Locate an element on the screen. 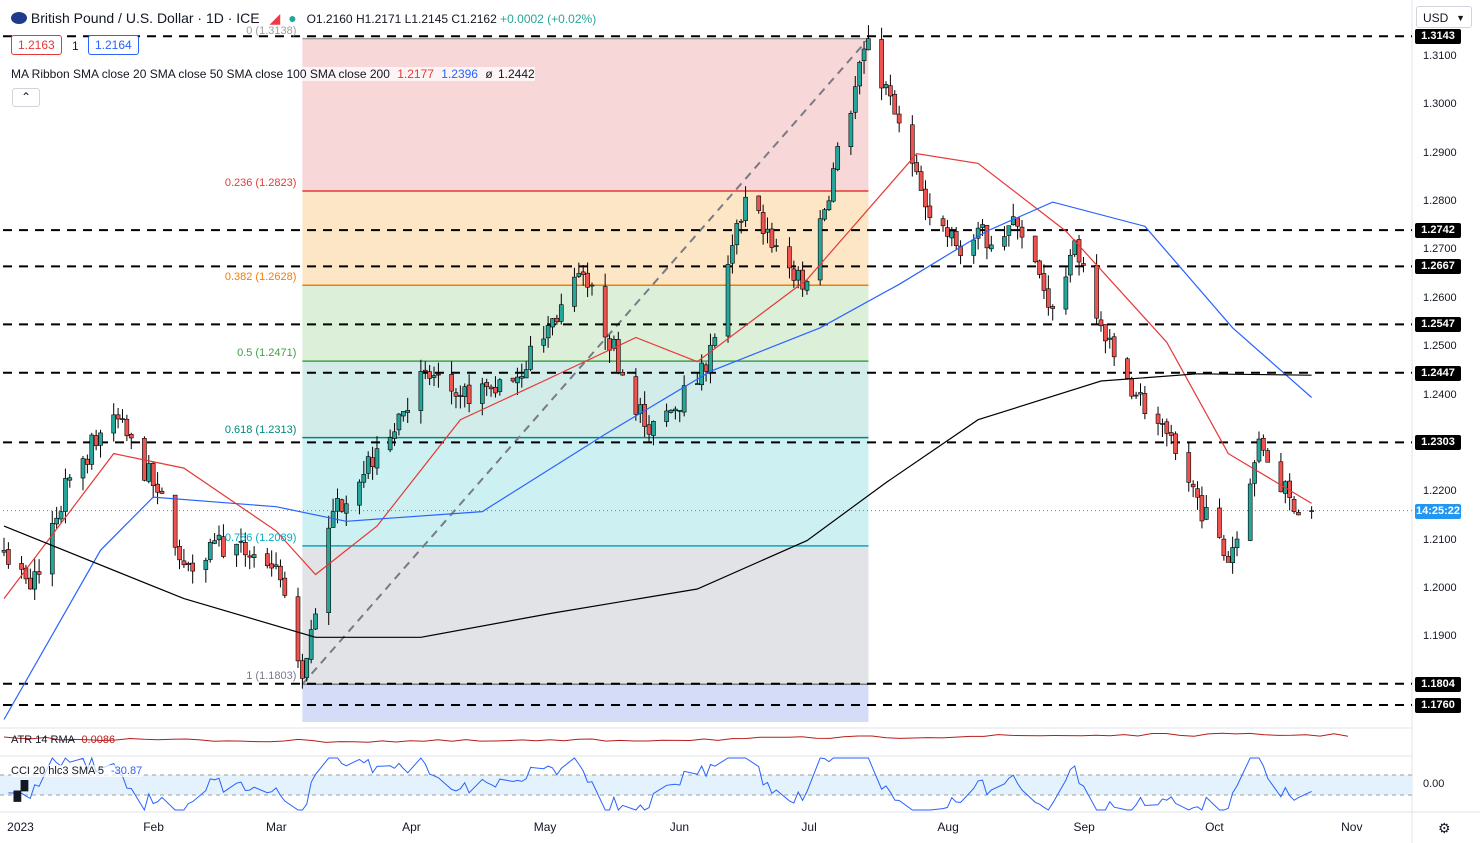 The width and height of the screenshot is (1480, 843). collapse-legend-button: ⌃ is located at coordinates (26, 97).